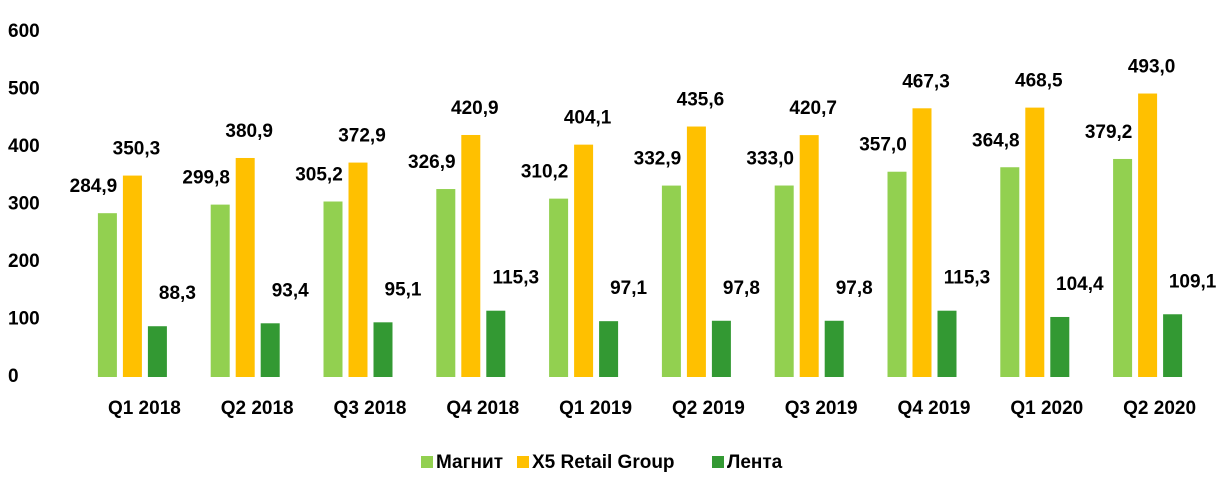 This screenshot has height=481, width=1218. What do you see at coordinates (319, 175) in the screenshot?
I see `data-label: 305,2` at bounding box center [319, 175].